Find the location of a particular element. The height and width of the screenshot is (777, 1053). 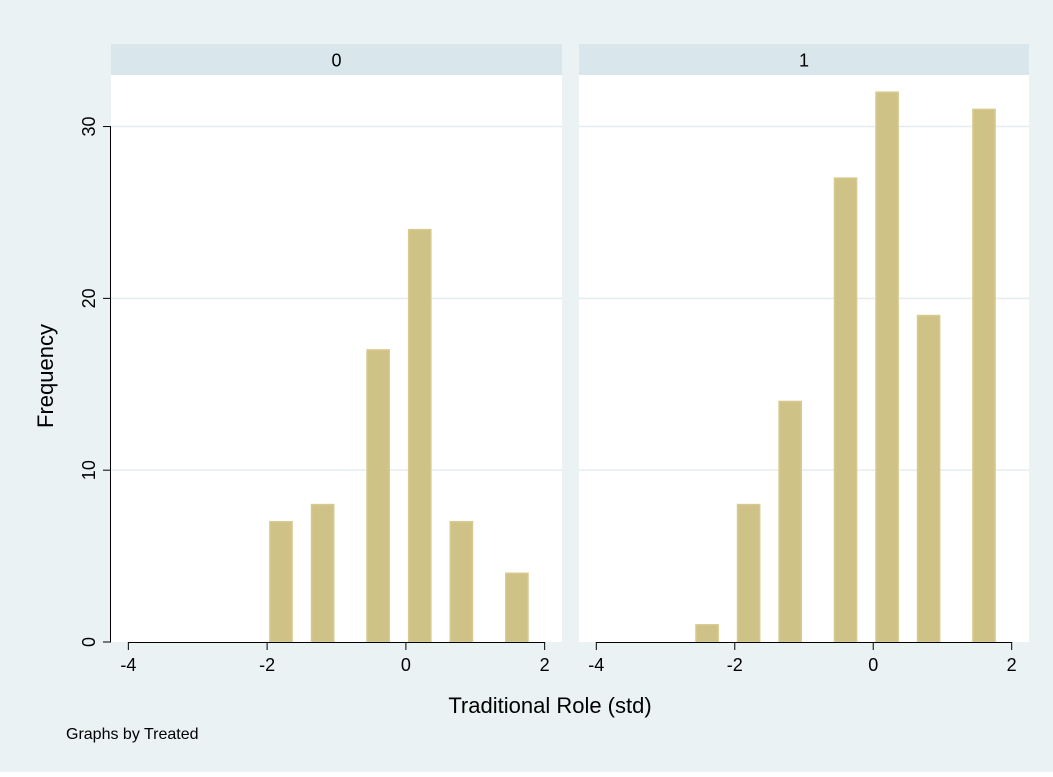

y-tick-label: 0 is located at coordinates (89, 642).